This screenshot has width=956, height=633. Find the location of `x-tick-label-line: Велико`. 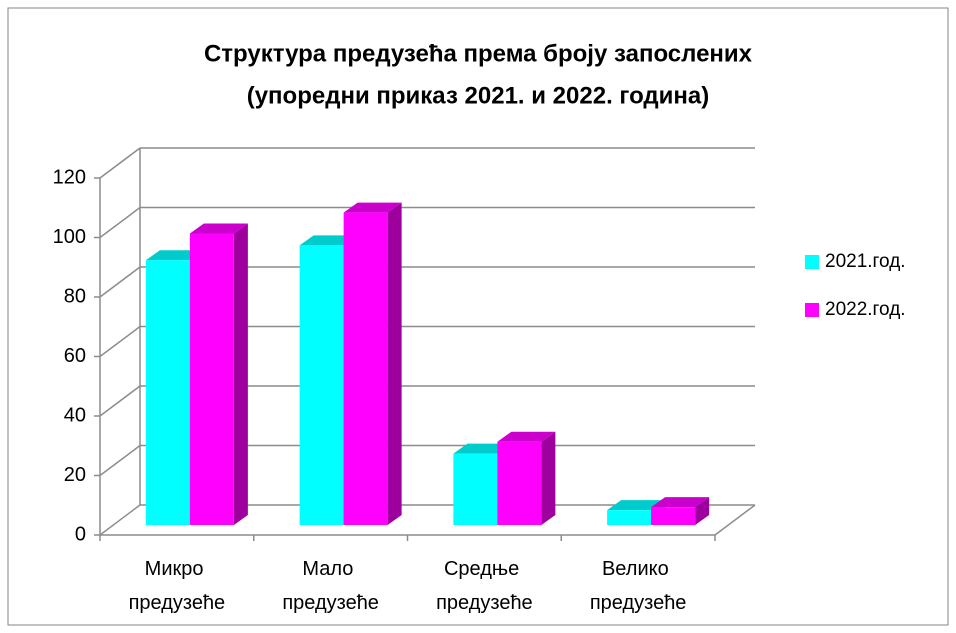

x-tick-label-line: Велико is located at coordinates (638, 569).